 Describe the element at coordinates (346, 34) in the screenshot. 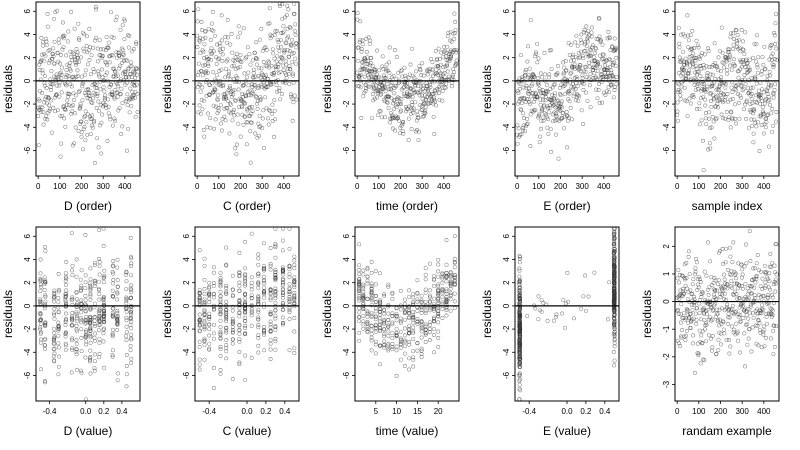

I see `y-tick-label: 4` at that location.